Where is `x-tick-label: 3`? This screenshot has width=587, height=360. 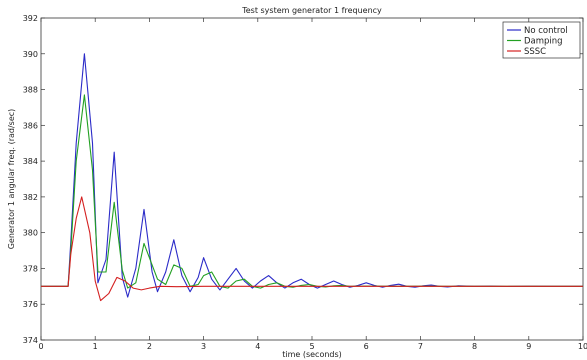 x-tick-label: 3 is located at coordinates (203, 346).